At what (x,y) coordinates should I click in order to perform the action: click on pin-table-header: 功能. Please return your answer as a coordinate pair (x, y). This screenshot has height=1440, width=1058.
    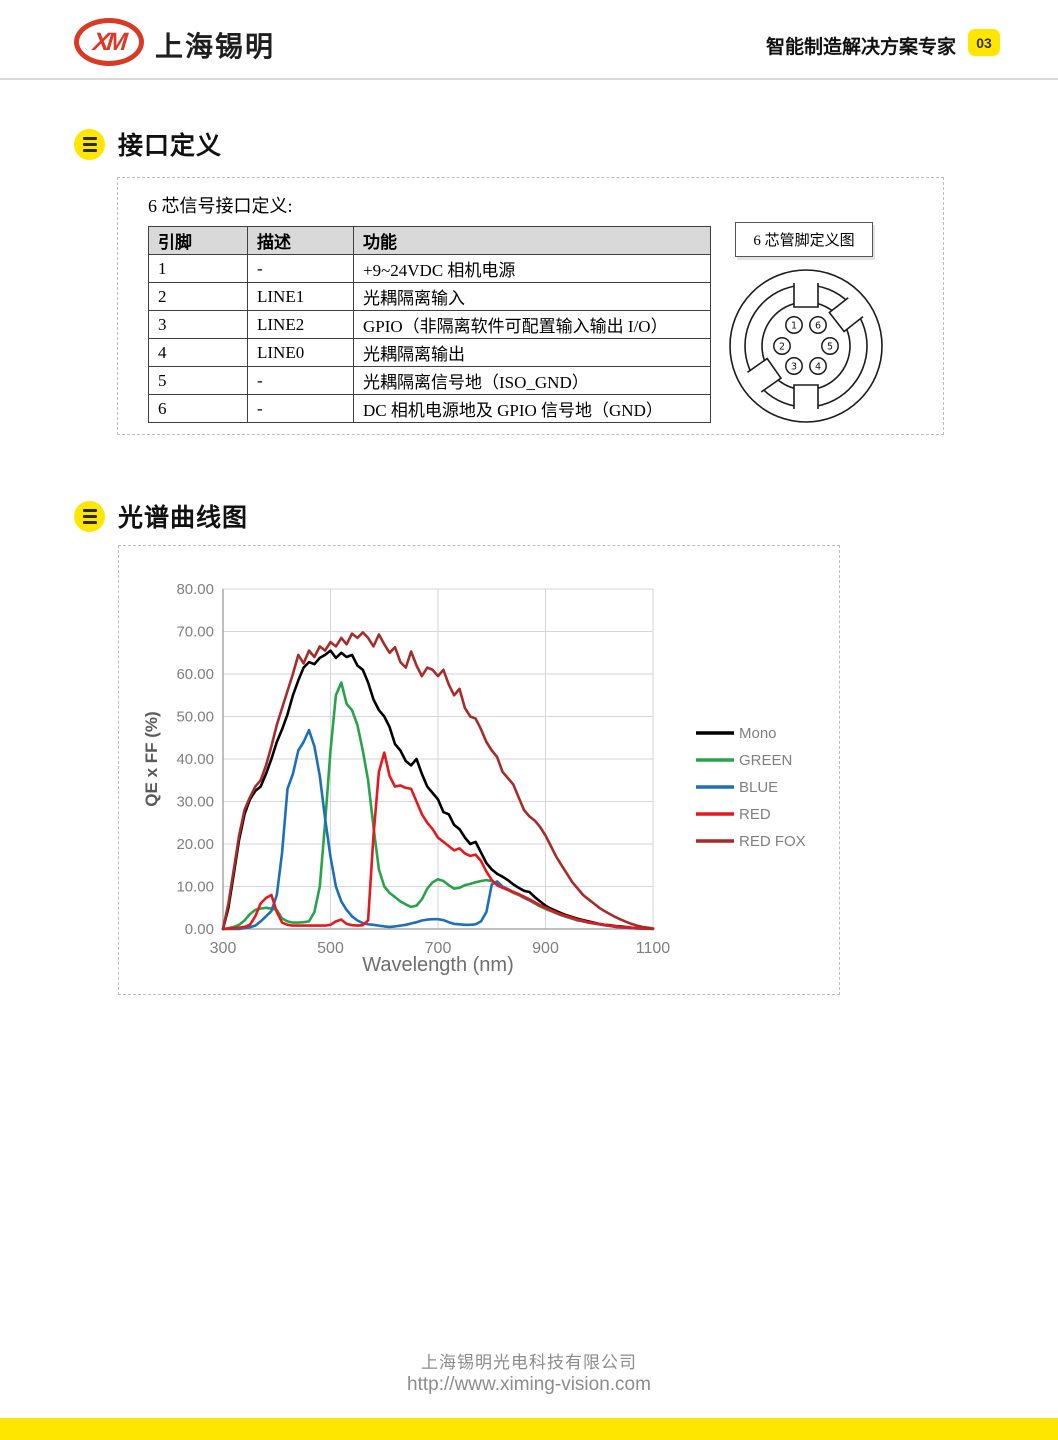
    Looking at the image, I should click on (532, 240).